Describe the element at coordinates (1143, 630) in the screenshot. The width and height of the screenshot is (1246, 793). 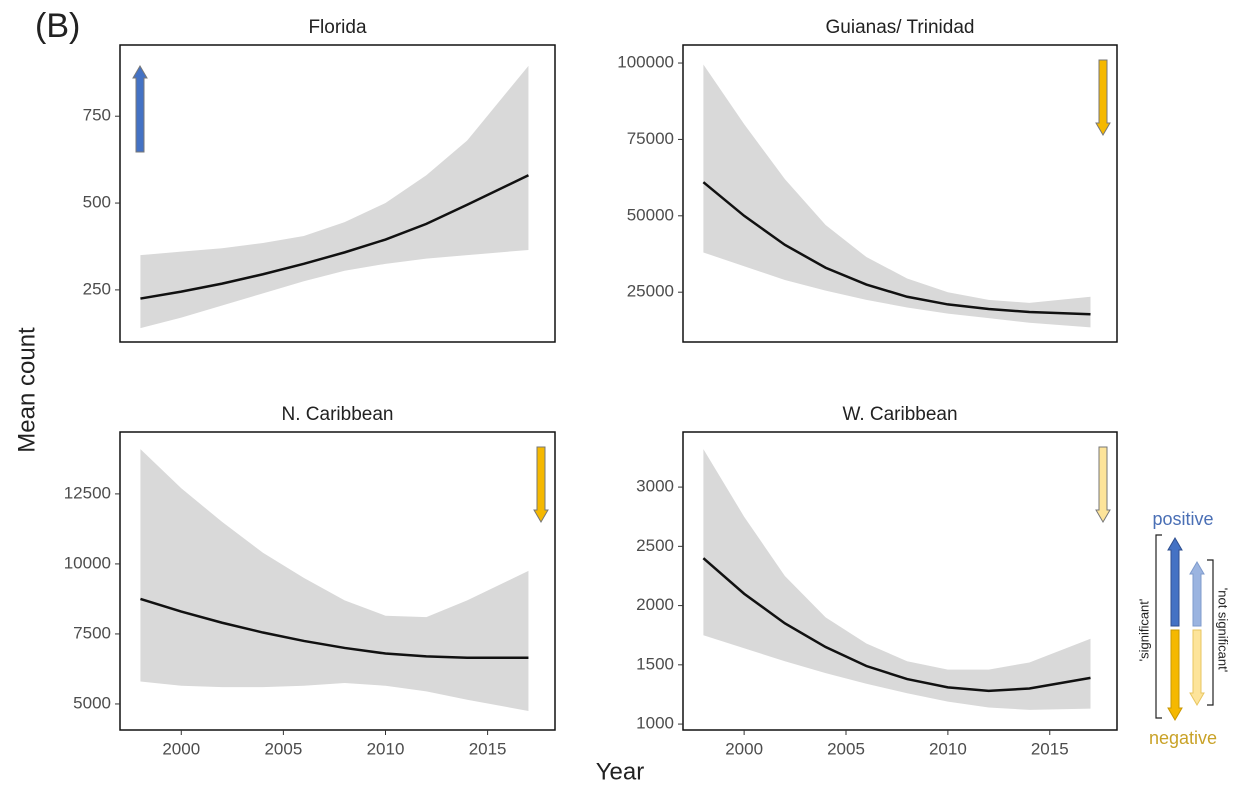
I see `legend-significant: 'significant'` at that location.